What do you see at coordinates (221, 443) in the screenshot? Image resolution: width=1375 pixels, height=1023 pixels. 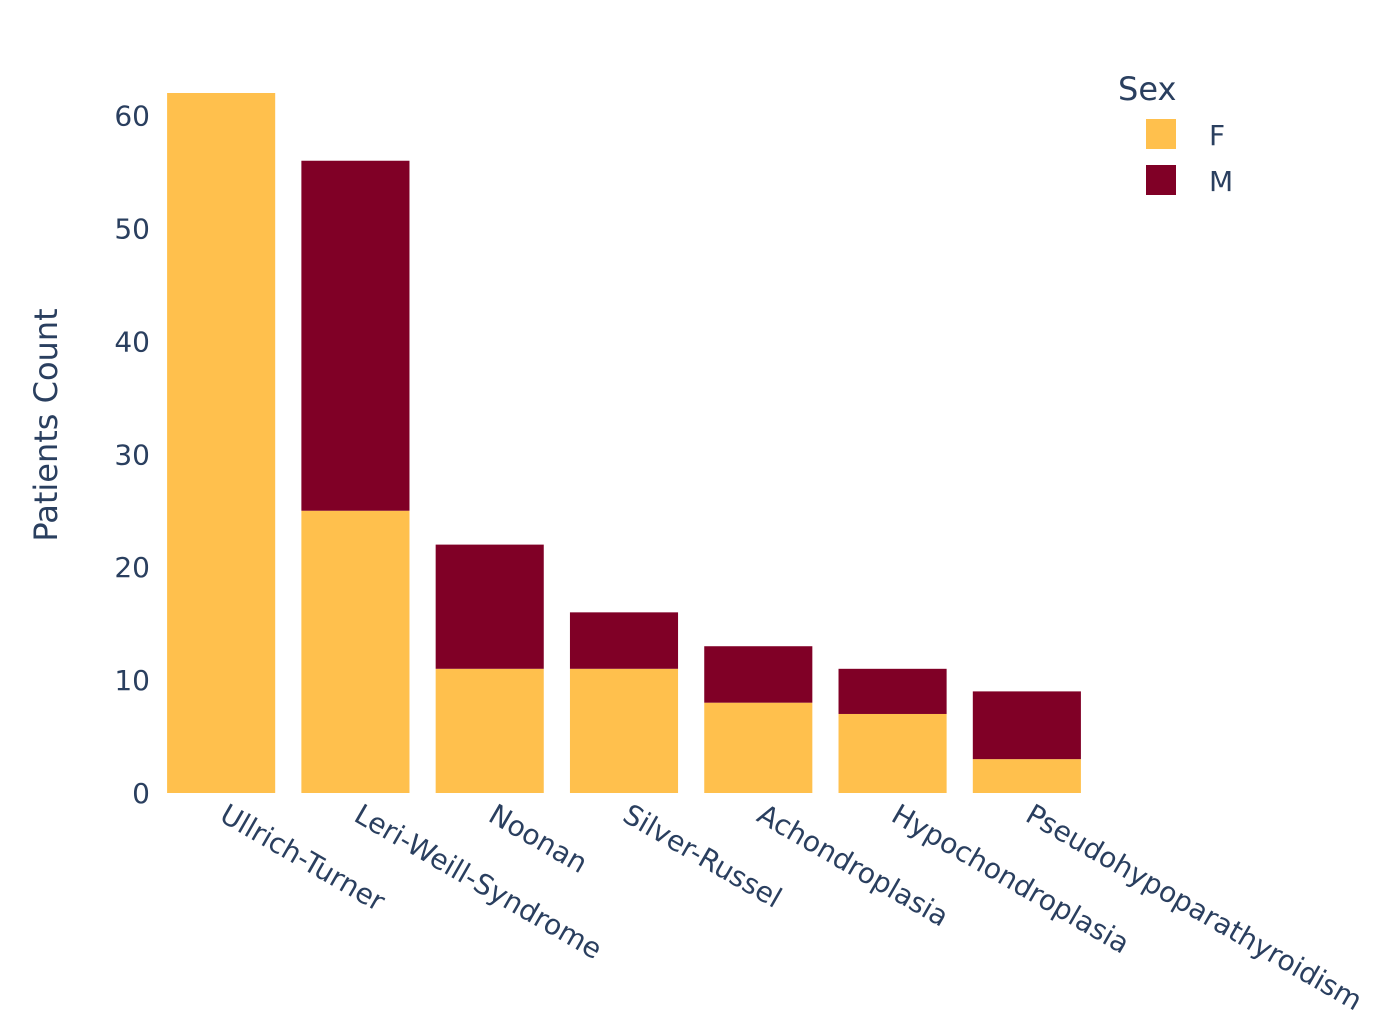 I see `bar-f-ullrich-turner` at bounding box center [221, 443].